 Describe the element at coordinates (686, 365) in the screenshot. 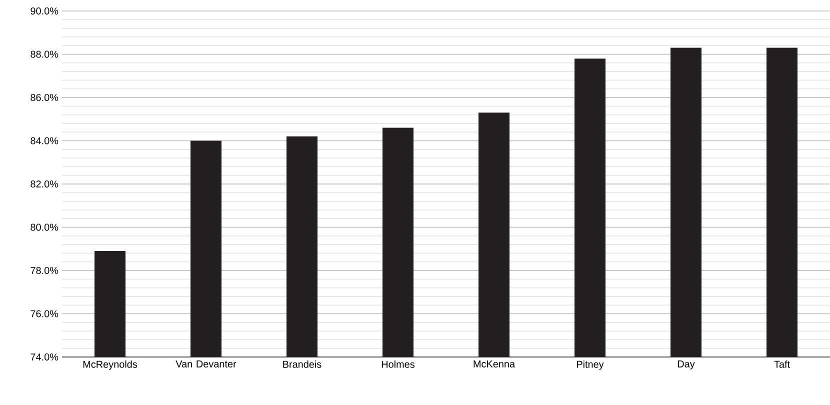

I see `x-tick-label: Day` at that location.